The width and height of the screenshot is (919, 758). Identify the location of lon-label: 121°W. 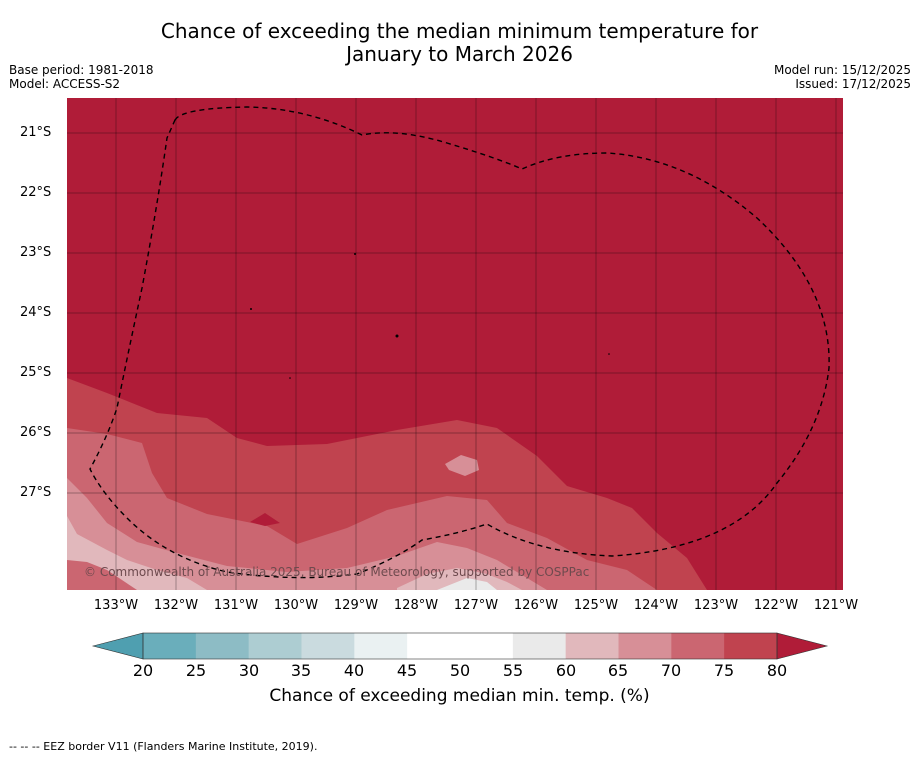
(836, 605).